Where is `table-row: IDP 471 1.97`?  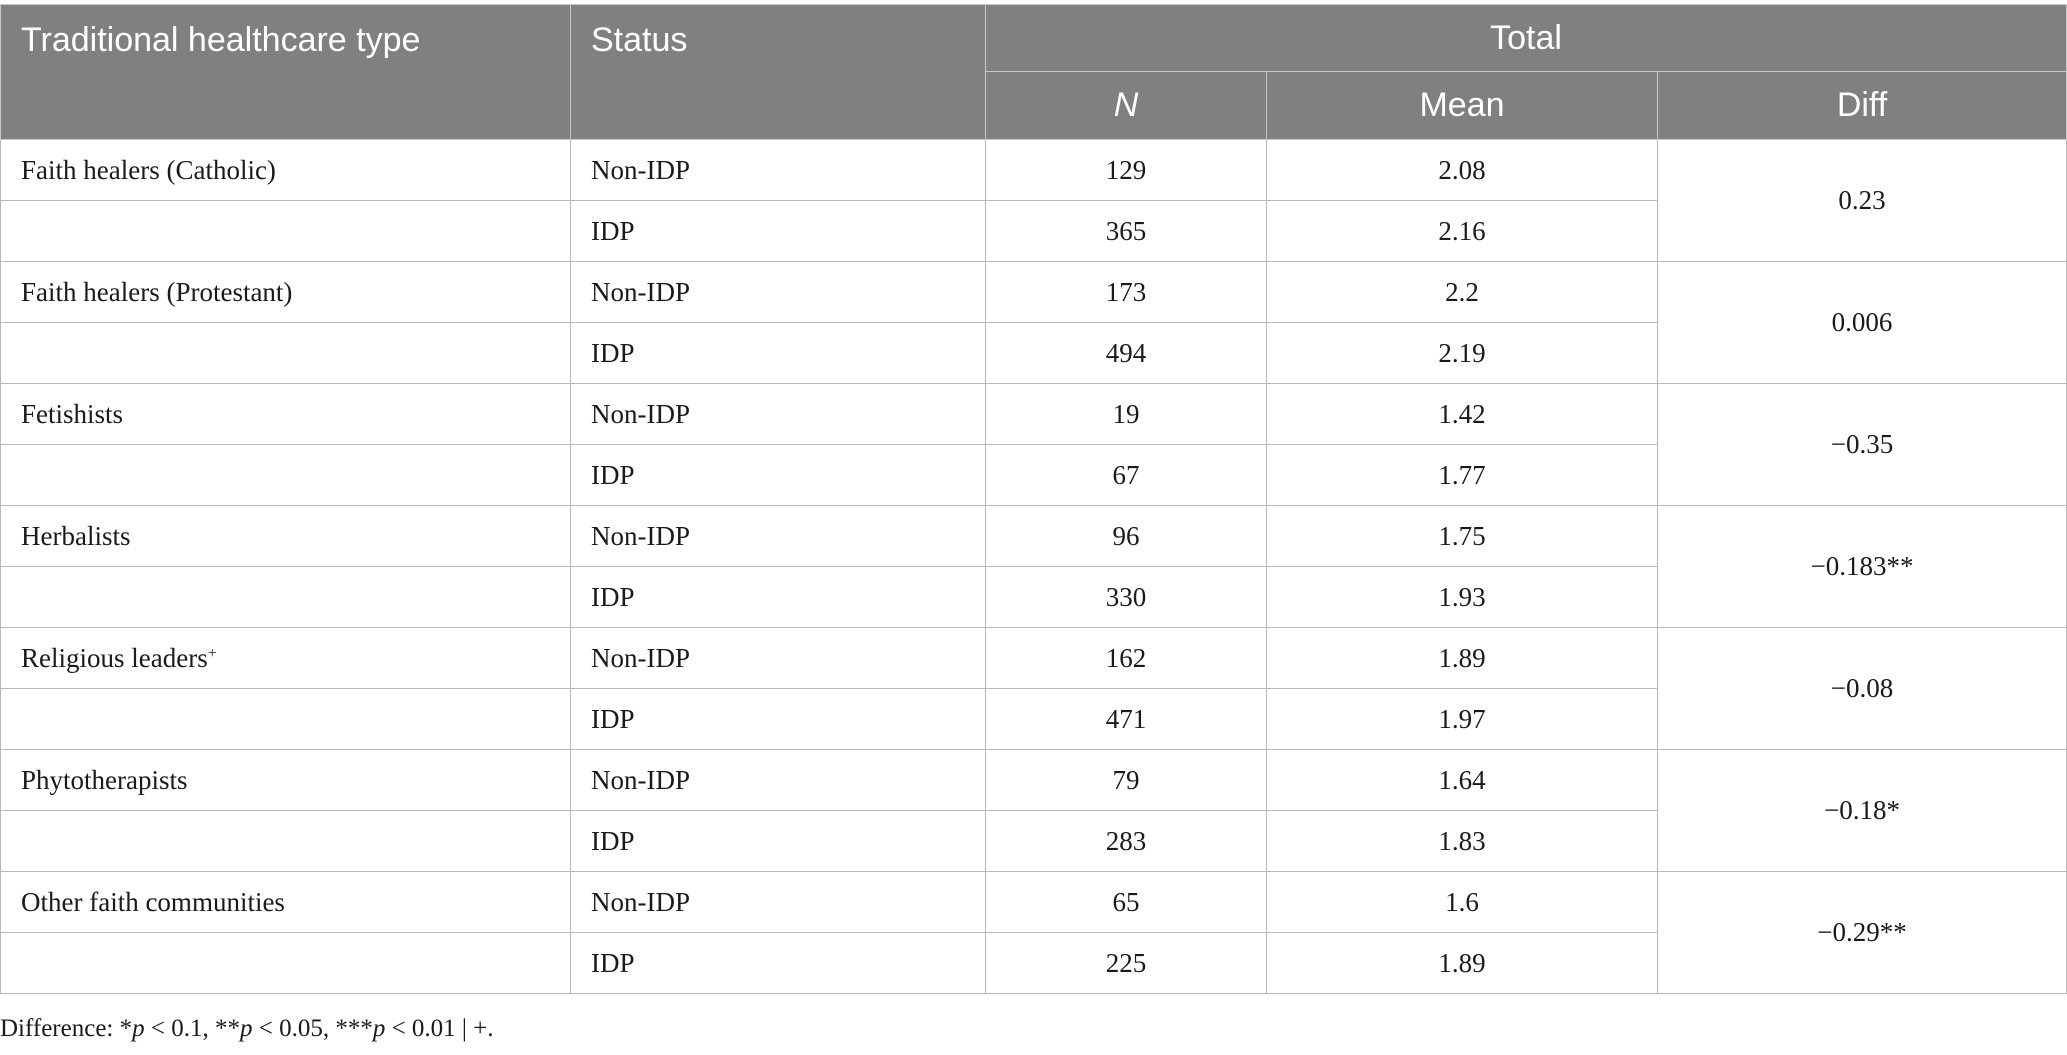 table-row: IDP 471 1.97 is located at coordinates (1033, 719).